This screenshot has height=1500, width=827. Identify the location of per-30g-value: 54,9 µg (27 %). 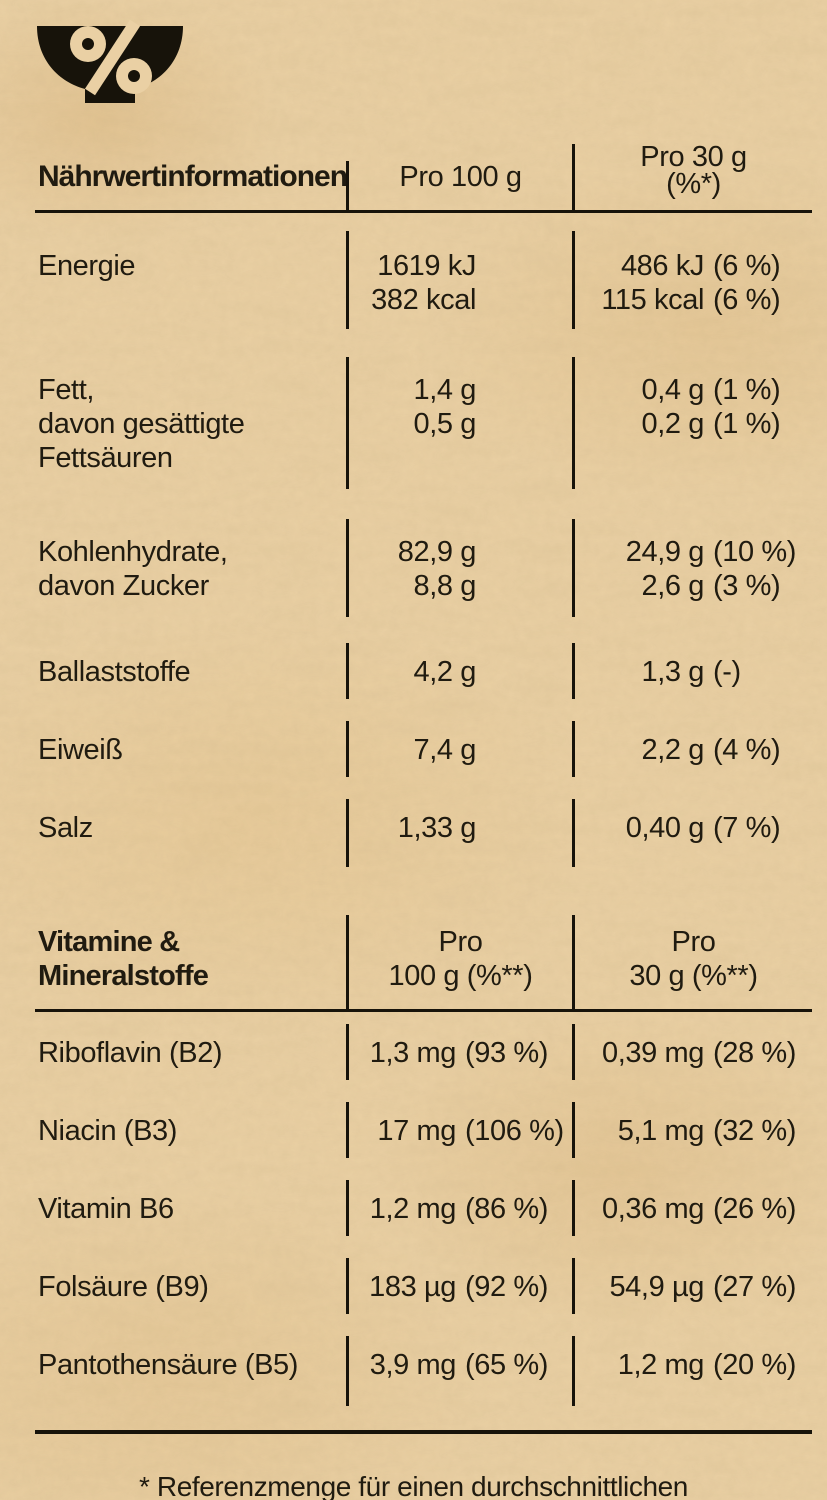
(692, 1286).